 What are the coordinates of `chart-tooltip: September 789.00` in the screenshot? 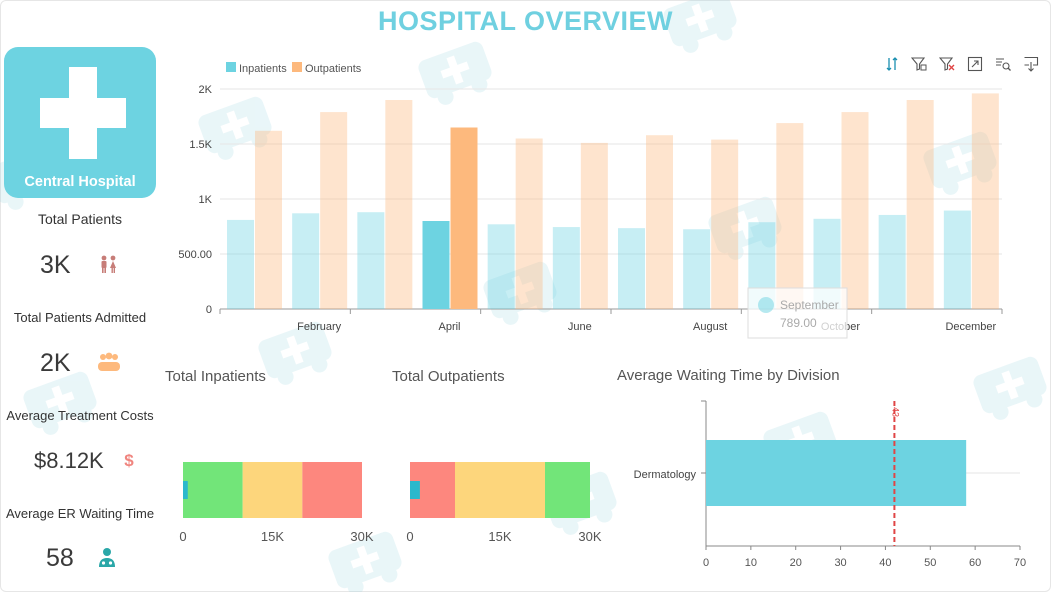 It's located at (797, 313).